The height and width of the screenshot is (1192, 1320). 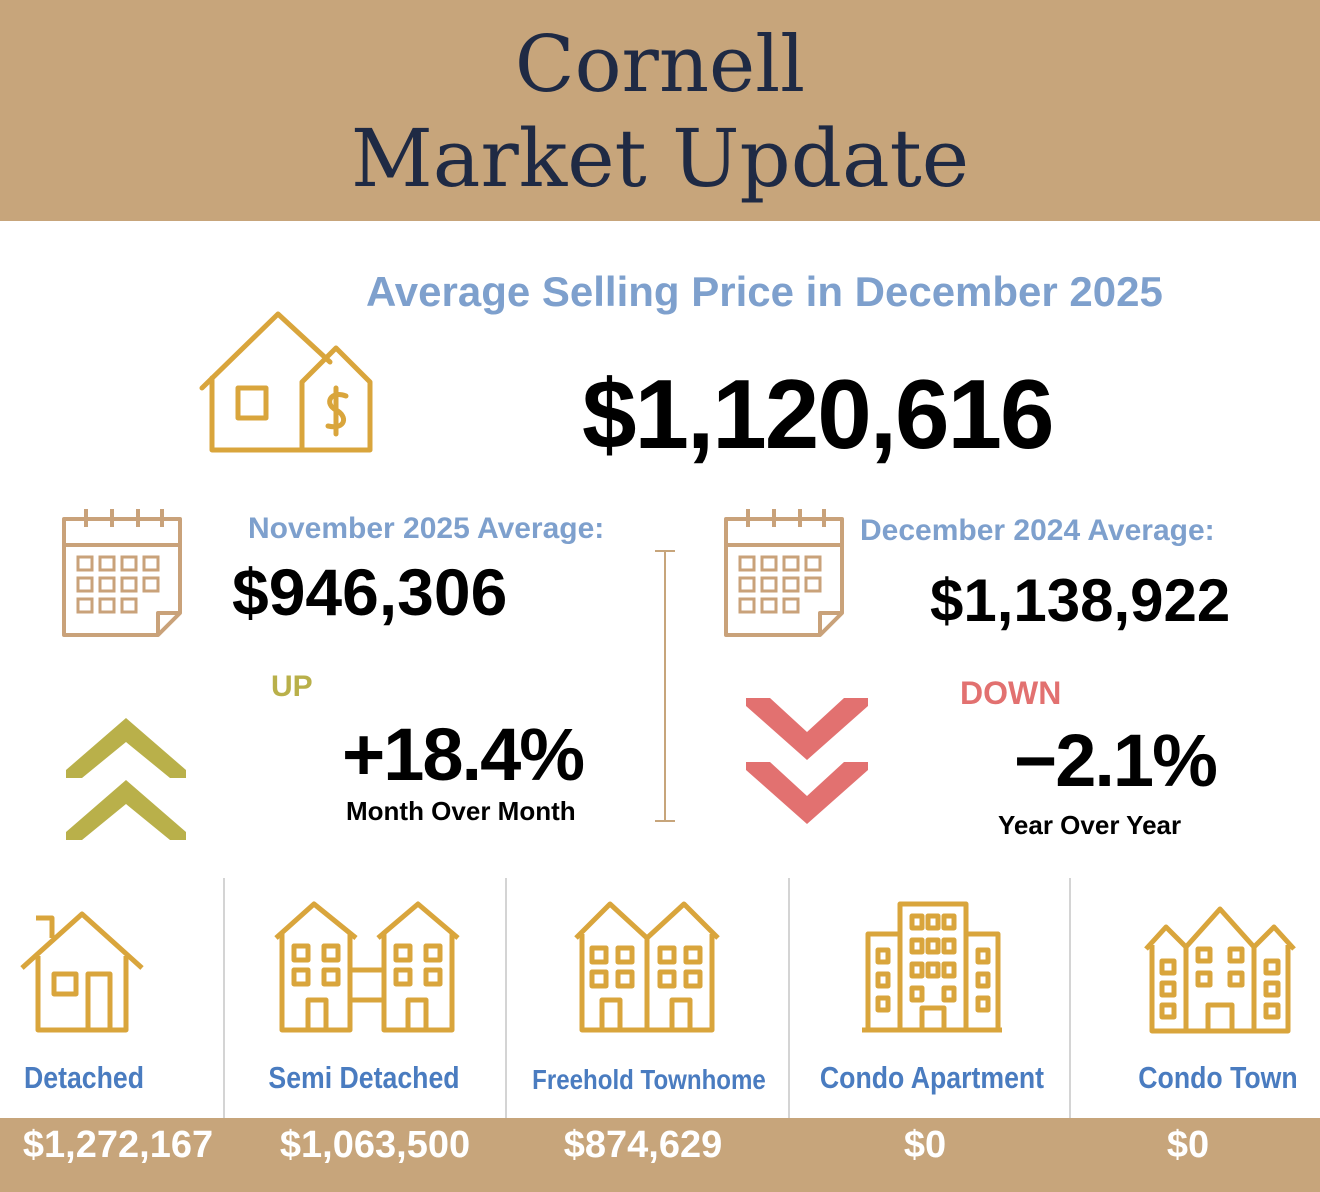 I want to click on previous-month-label: November 2025 Average:, so click(x=426, y=528).